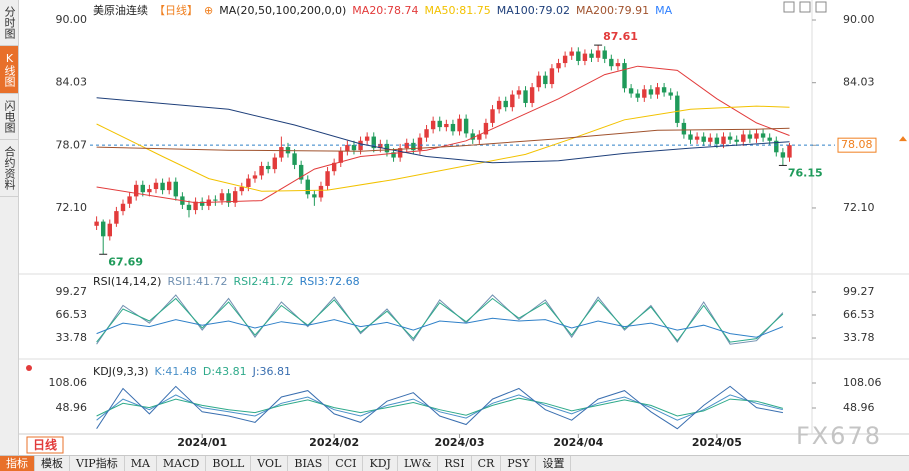 The width and height of the screenshot is (909, 471). I want to click on period-button-box, so click(45, 445).